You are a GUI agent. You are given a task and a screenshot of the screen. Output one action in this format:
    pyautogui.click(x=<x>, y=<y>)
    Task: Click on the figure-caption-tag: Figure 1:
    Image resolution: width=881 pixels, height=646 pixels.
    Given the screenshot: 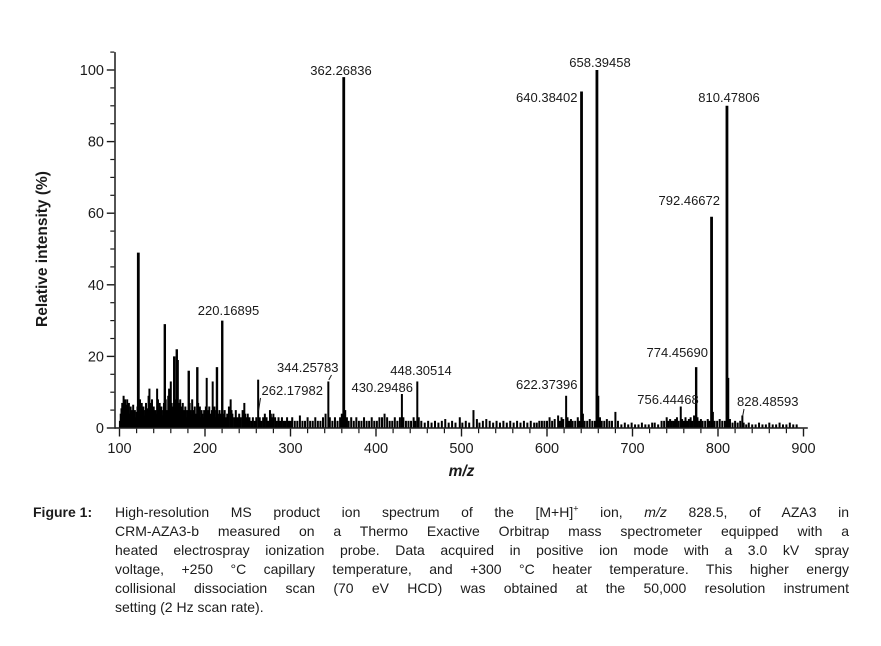 What is the action you would take?
    pyautogui.click(x=63, y=512)
    